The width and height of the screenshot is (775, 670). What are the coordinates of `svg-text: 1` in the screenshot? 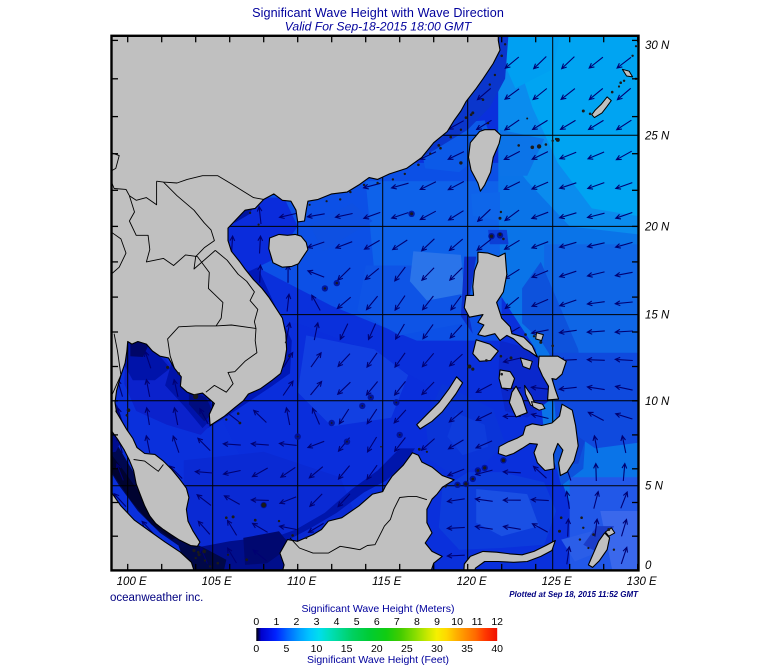 It's located at (276, 622).